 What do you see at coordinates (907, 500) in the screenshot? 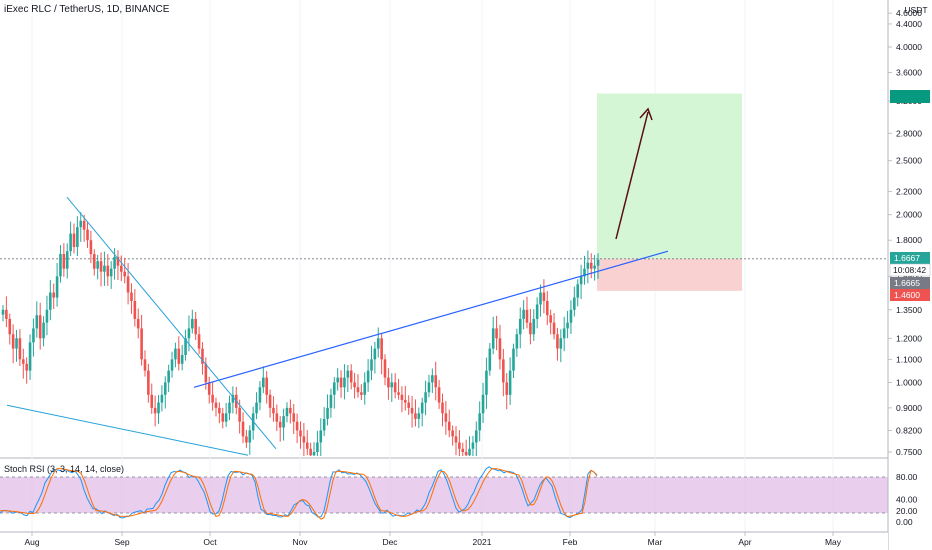
I see `stoch-tick-label: 40.00` at bounding box center [907, 500].